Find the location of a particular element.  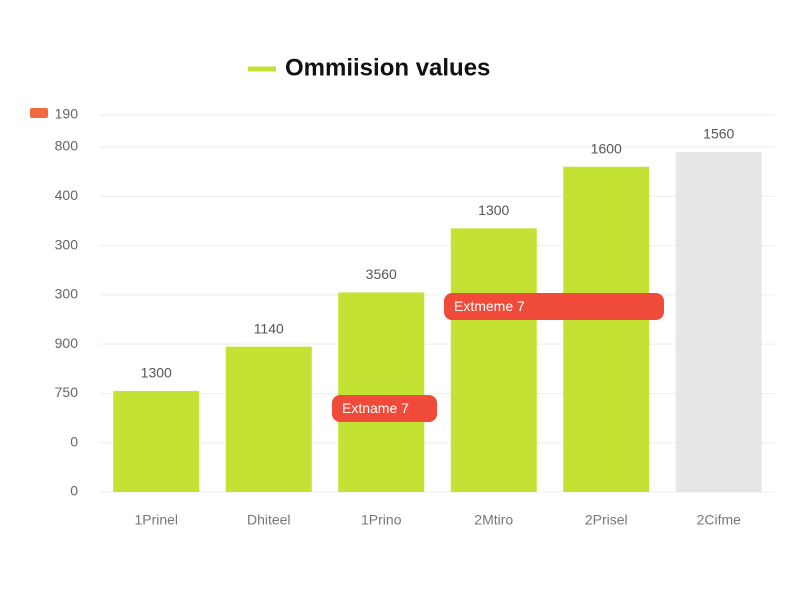

x-tick-label: 2Cifme is located at coordinates (719, 520).